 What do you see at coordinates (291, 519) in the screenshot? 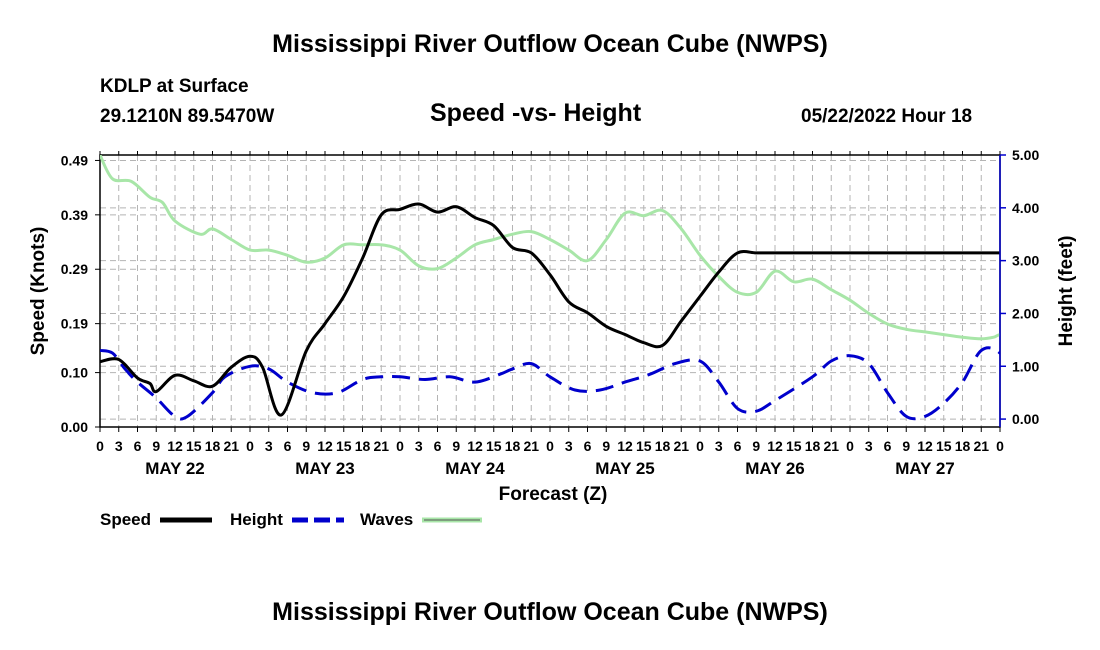
I see `legend: Speed Height Waves` at bounding box center [291, 519].